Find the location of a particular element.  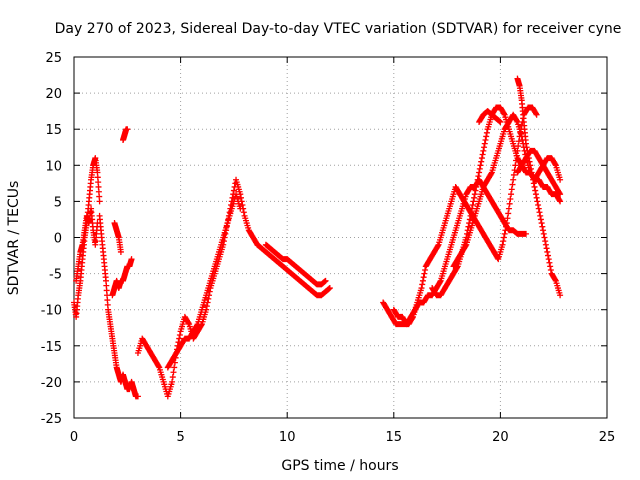

y-tick-label: 20 is located at coordinates (53, 94).